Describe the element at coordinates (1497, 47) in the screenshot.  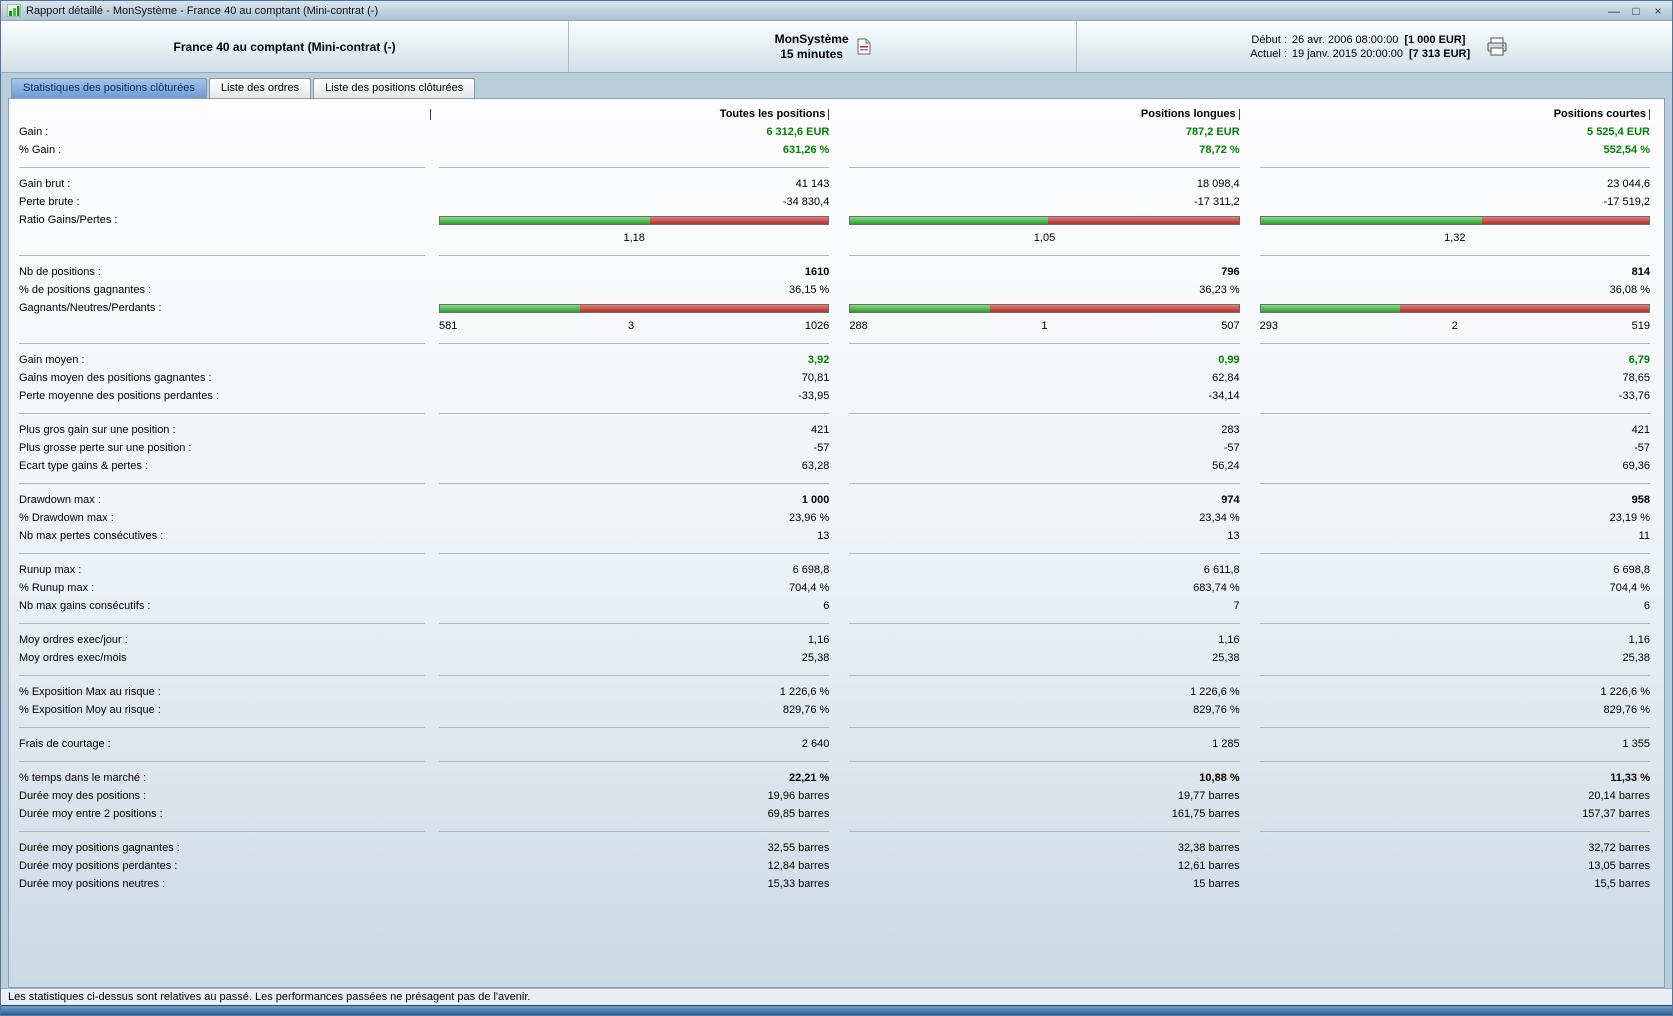
I see `print-icon` at that location.